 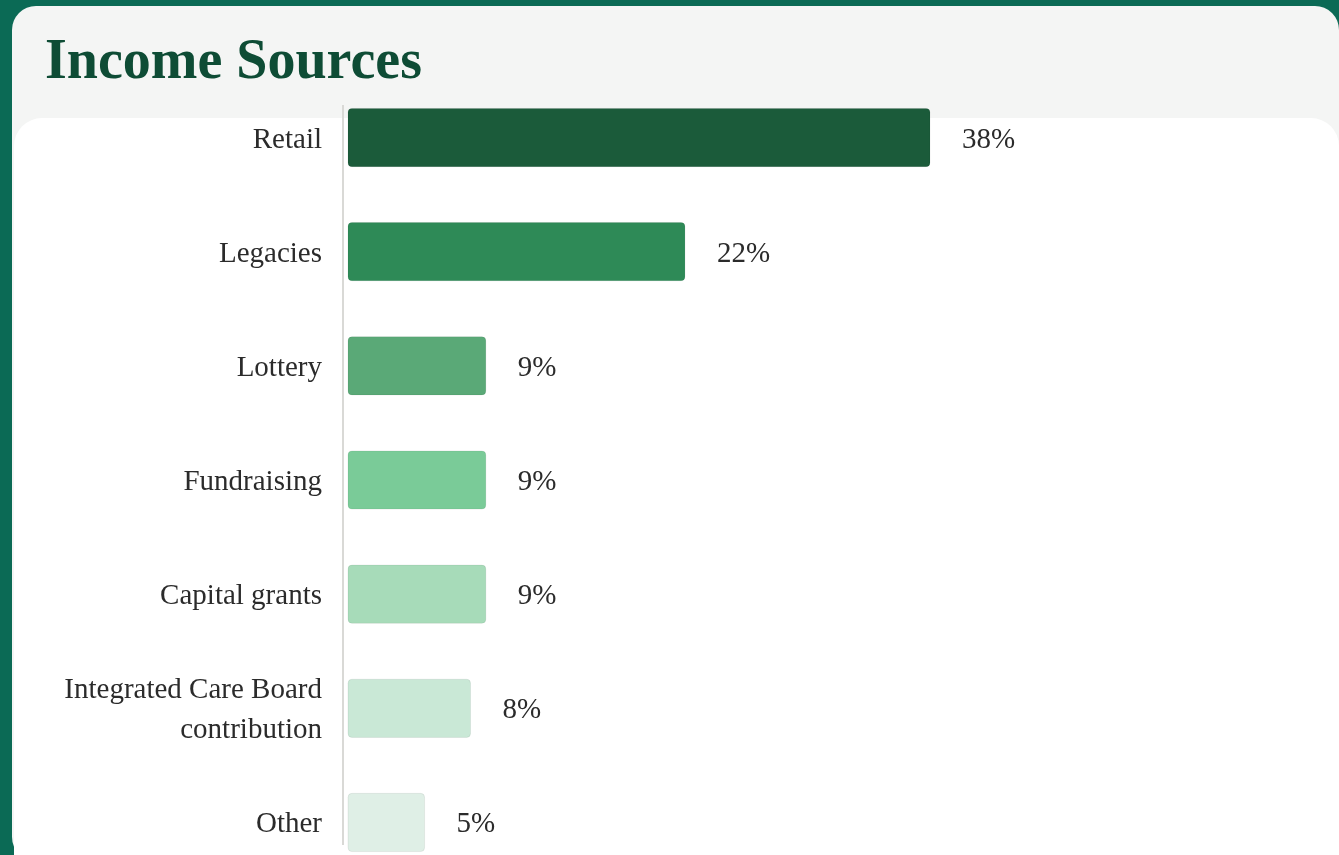 I want to click on y-tick-label: Capital grants, so click(x=241, y=594).